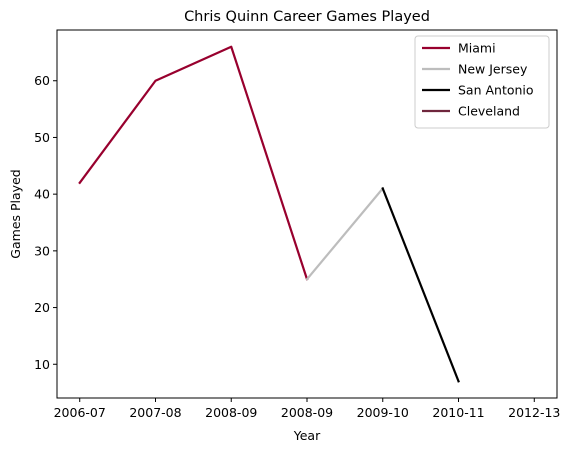 This screenshot has height=453, width=566. What do you see at coordinates (534, 412) in the screenshot?
I see `x-tick-label: 2012-13` at bounding box center [534, 412].